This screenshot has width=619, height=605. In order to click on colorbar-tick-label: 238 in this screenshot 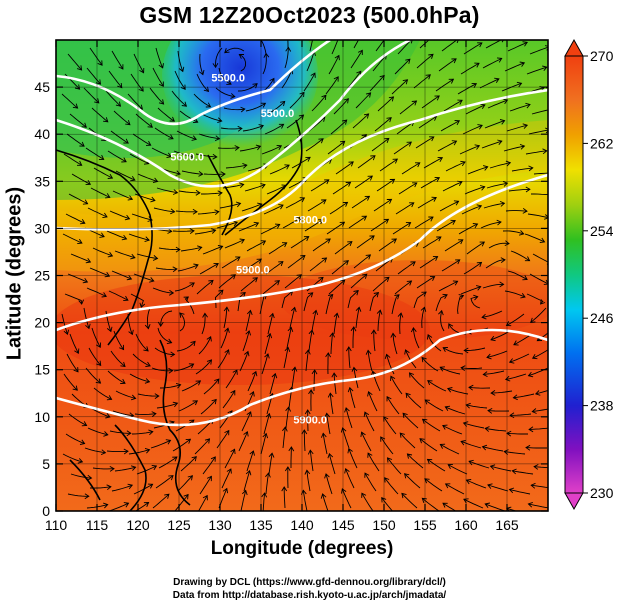, I will do `click(602, 406)`.